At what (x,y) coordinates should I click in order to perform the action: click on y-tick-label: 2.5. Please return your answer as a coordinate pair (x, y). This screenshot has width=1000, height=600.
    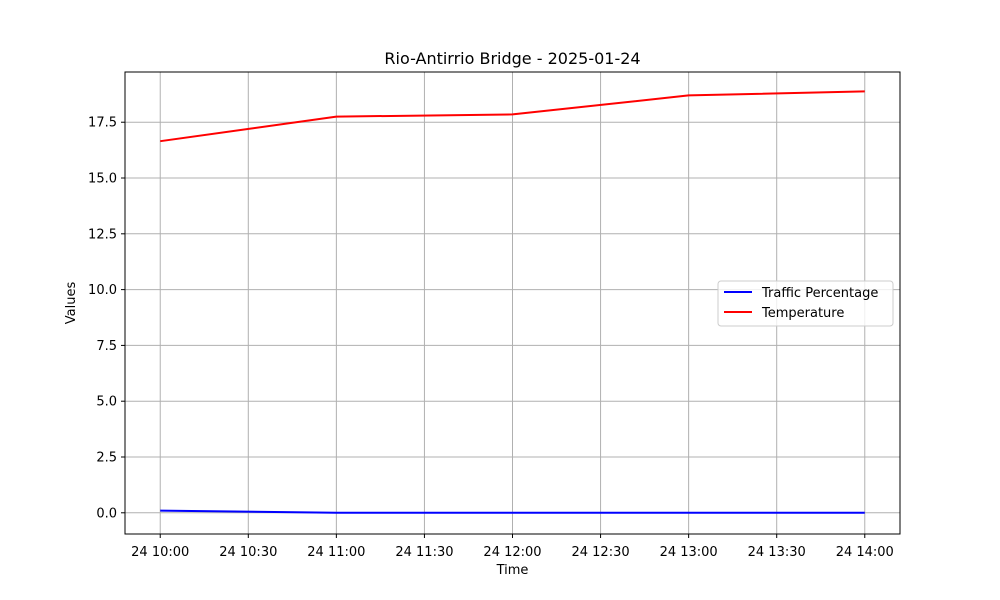
    Looking at the image, I should click on (106, 458).